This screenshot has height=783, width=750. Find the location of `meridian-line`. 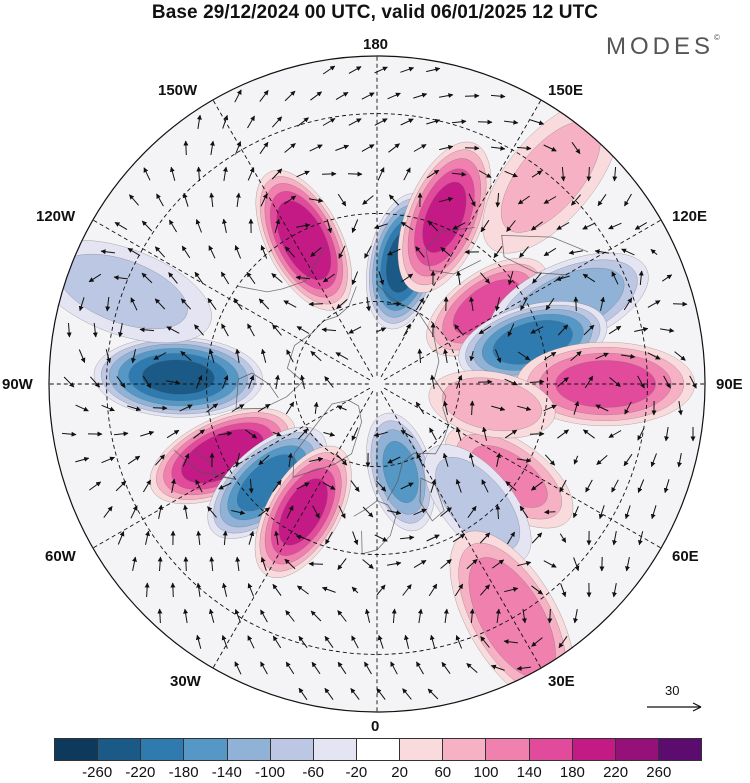

meridian-line is located at coordinates (464, 233).